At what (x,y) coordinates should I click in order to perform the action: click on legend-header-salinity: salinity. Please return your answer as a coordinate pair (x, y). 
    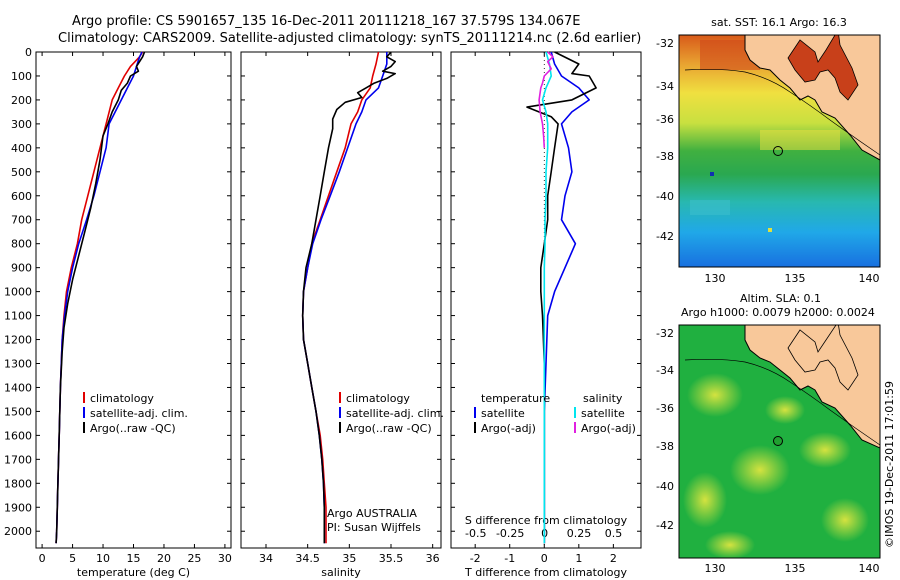
    Looking at the image, I should click on (603, 398).